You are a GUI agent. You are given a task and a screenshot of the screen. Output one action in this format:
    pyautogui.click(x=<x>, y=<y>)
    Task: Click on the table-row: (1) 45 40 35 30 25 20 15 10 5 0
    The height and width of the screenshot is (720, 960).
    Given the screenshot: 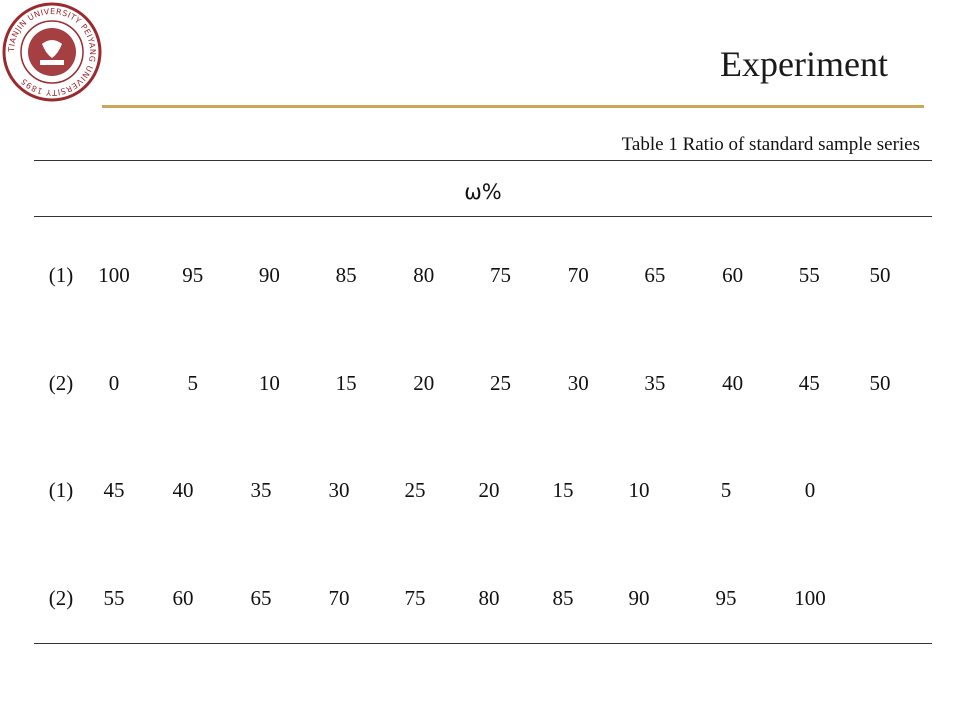 What is the action you would take?
    pyautogui.click(x=480, y=490)
    